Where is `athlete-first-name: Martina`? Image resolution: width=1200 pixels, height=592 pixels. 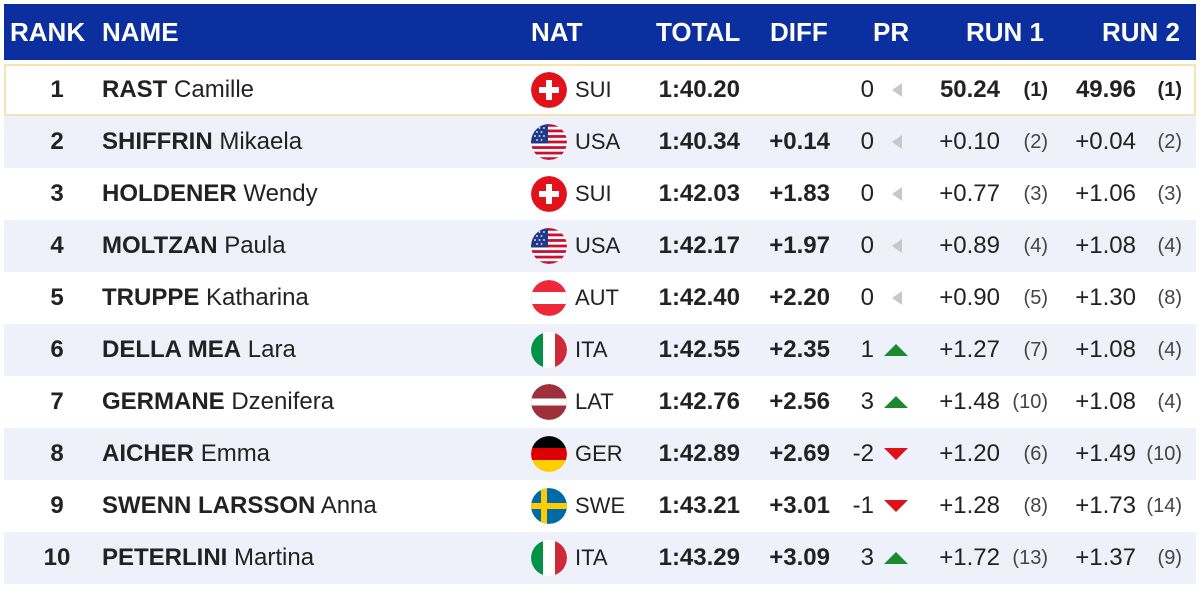 athlete-first-name: Martina is located at coordinates (274, 557).